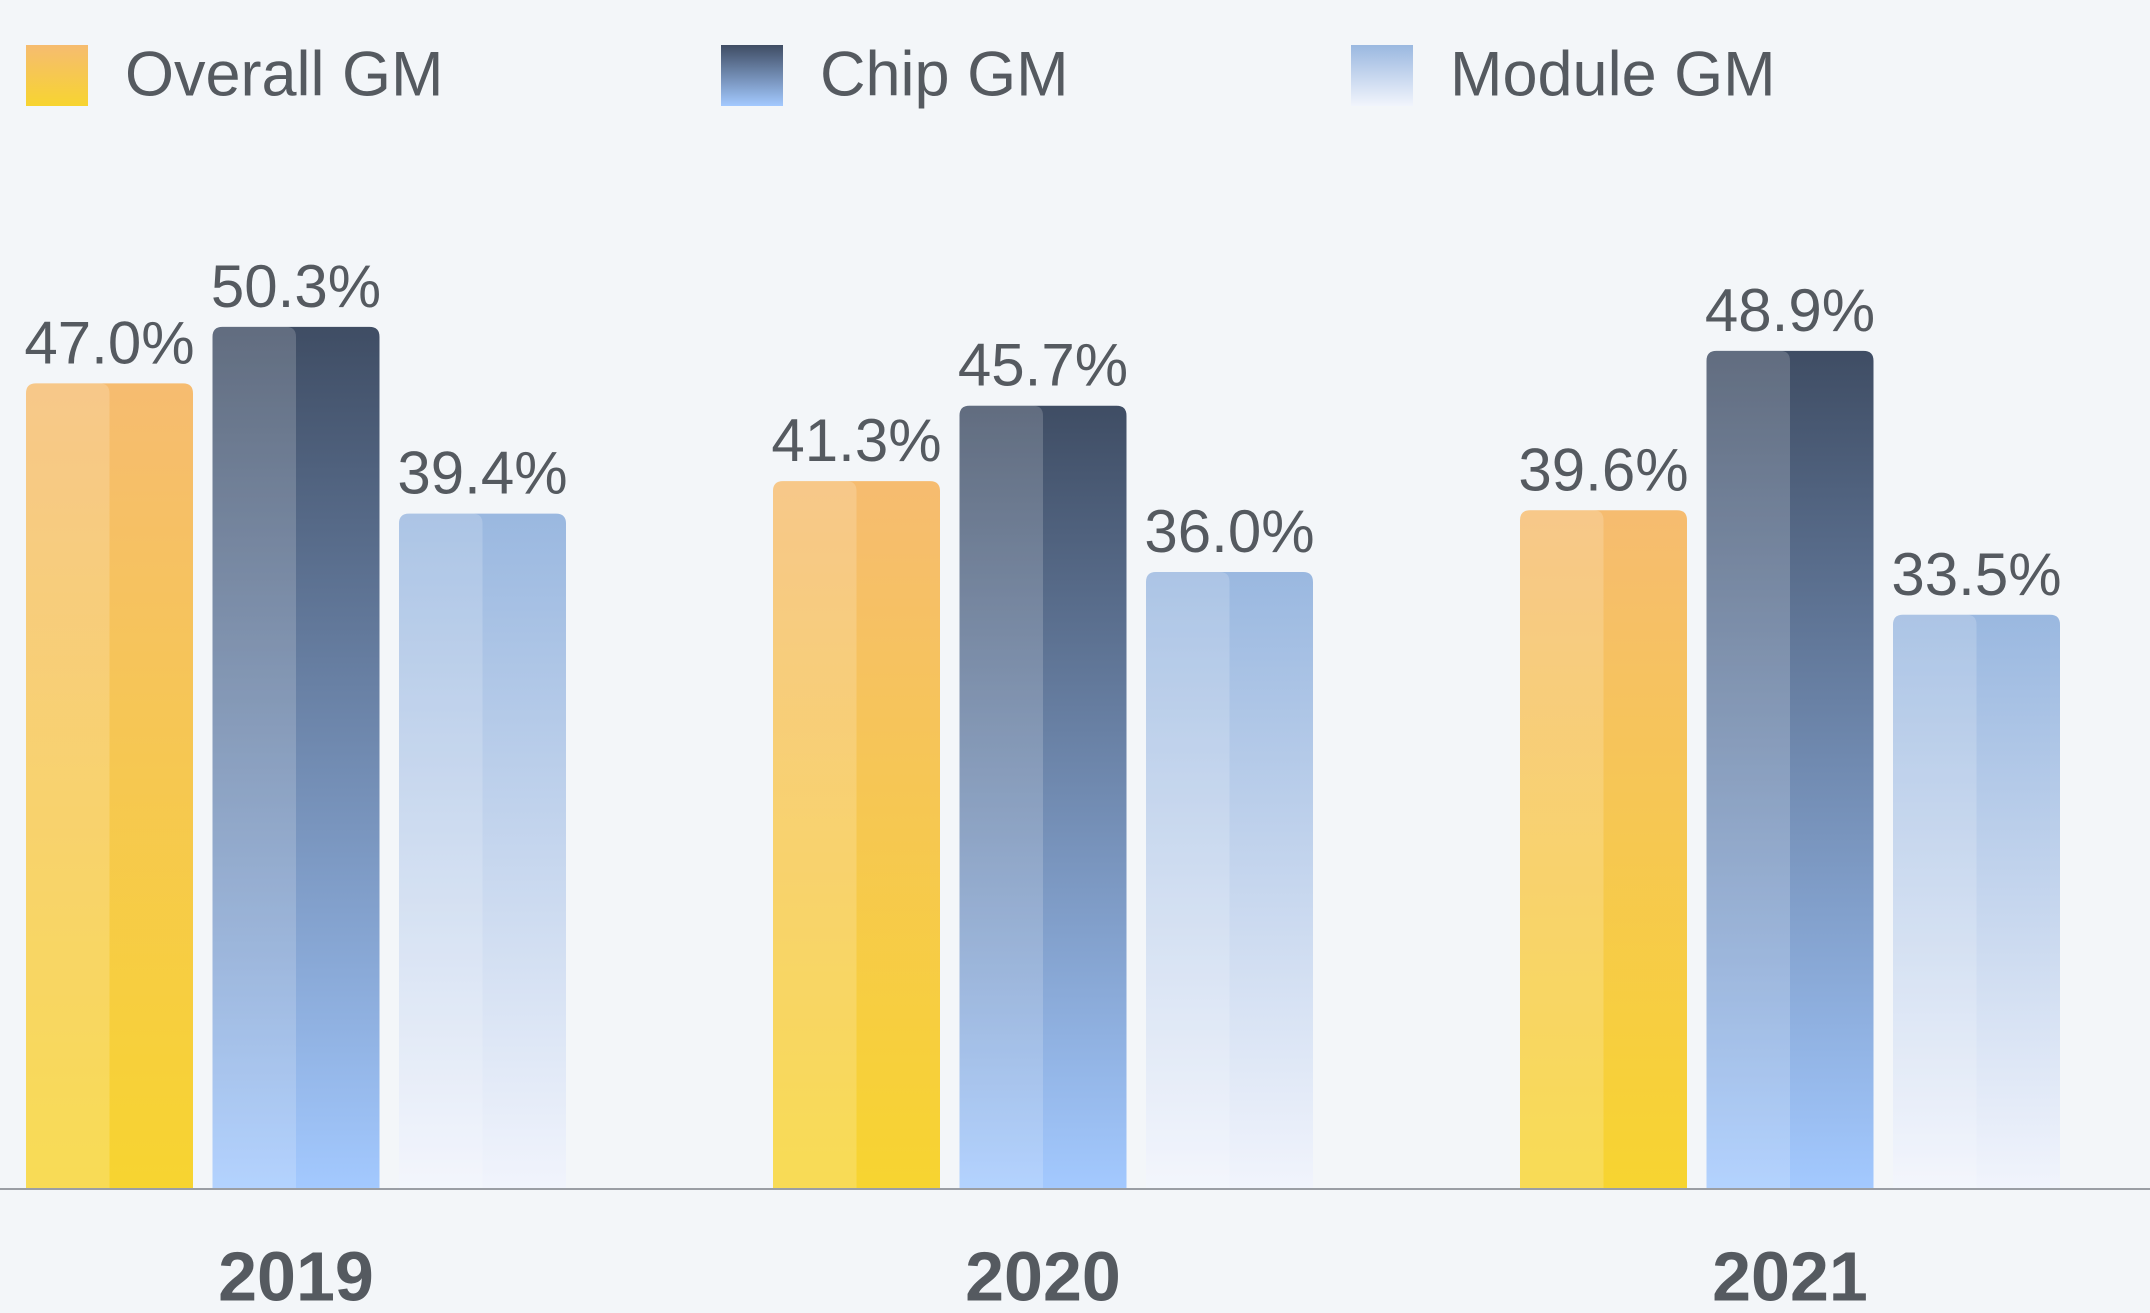 The image size is (2150, 1313). What do you see at coordinates (944, 75) in the screenshot?
I see `legend-label: Chip GM` at bounding box center [944, 75].